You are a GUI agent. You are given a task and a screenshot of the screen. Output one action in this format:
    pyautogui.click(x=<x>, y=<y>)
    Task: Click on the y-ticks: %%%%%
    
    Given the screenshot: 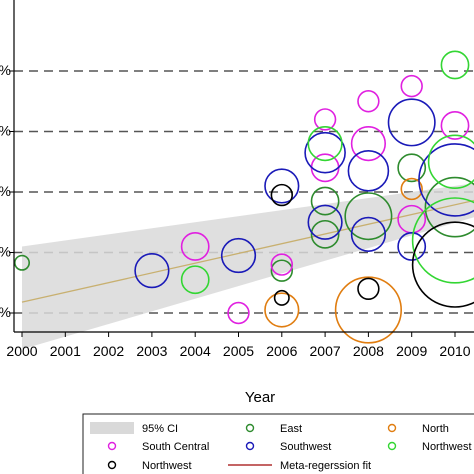 What is the action you would take?
    pyautogui.click(x=7, y=191)
    